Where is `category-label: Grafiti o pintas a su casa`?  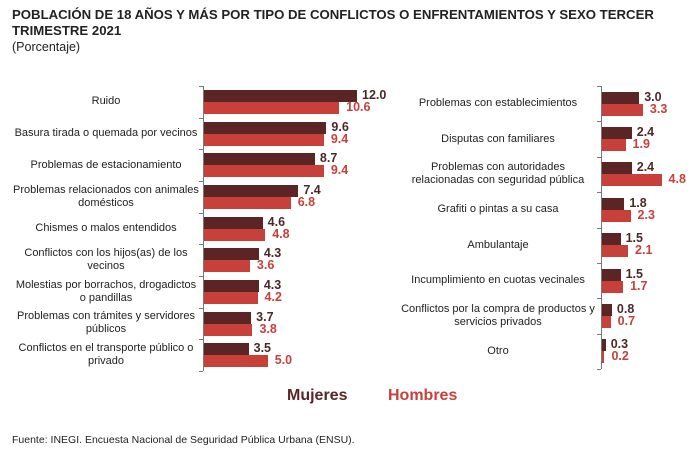
category-label: Grafiti o pintas a su casa is located at coordinates (498, 209).